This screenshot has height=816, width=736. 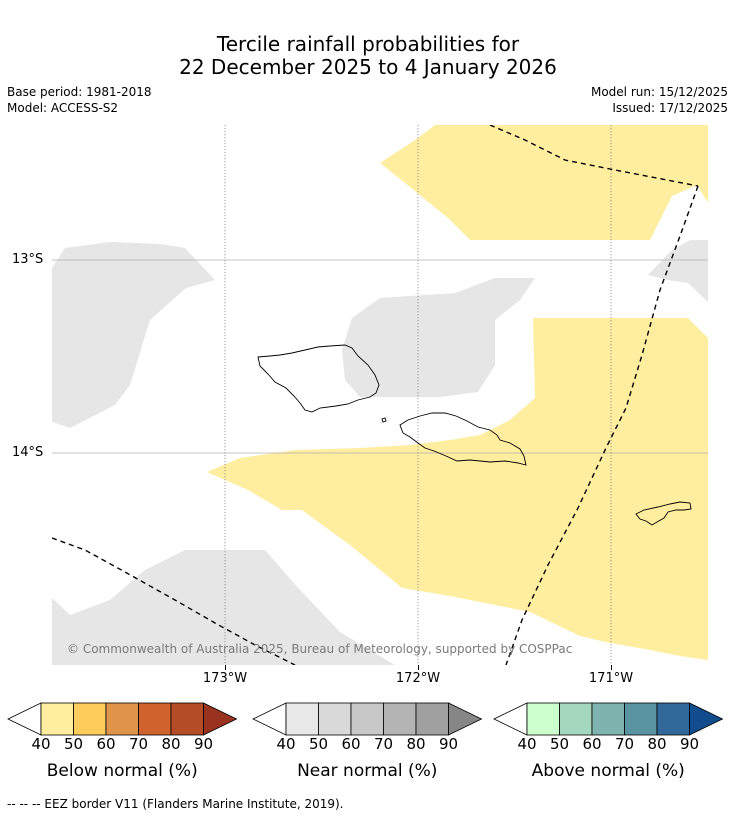 I want to click on lon-tick-173w, so click(x=225, y=667).